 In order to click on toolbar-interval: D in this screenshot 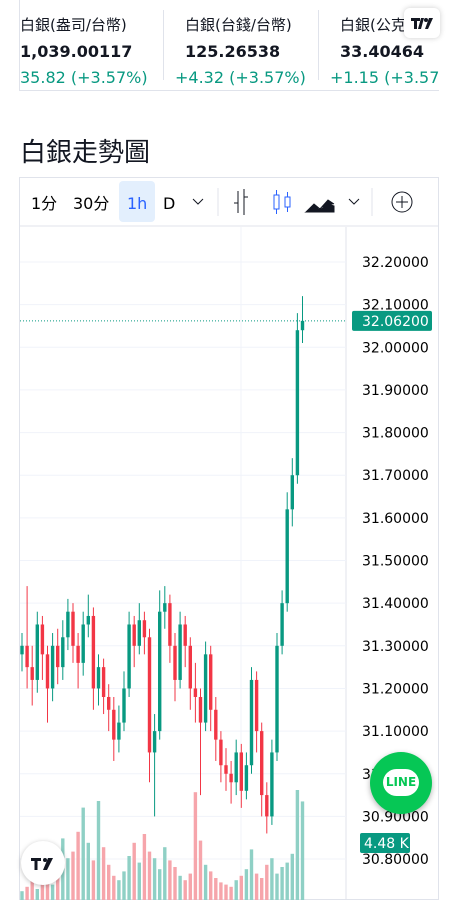, I will do `click(169, 203)`.